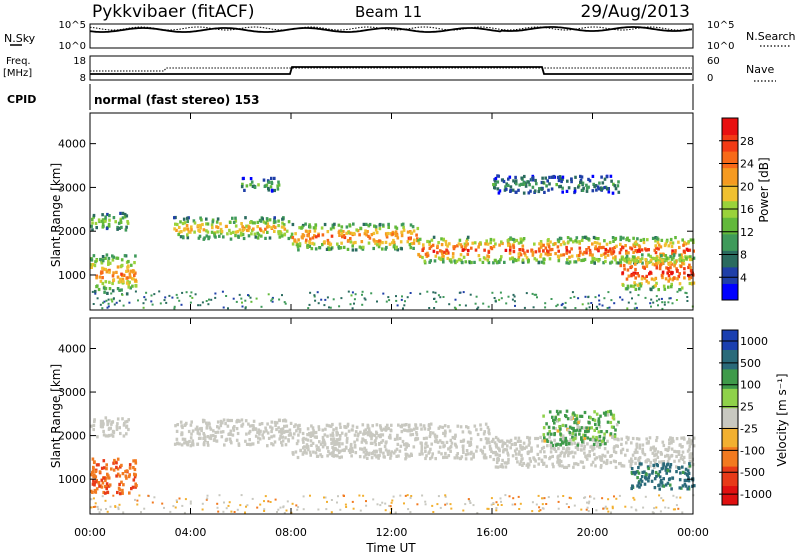  What do you see at coordinates (177, 100) in the screenshot?
I see `cpid-value: normal (fast stereo) 153` at bounding box center [177, 100].